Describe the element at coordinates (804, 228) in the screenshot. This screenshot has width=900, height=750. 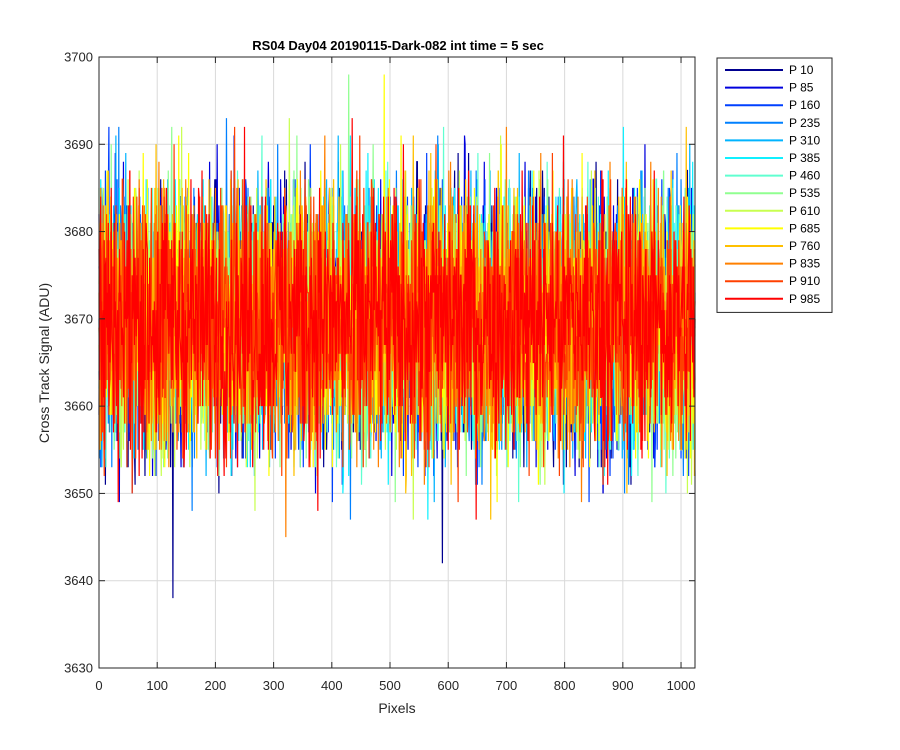
I see `legend-entry-label: P 685` at that location.